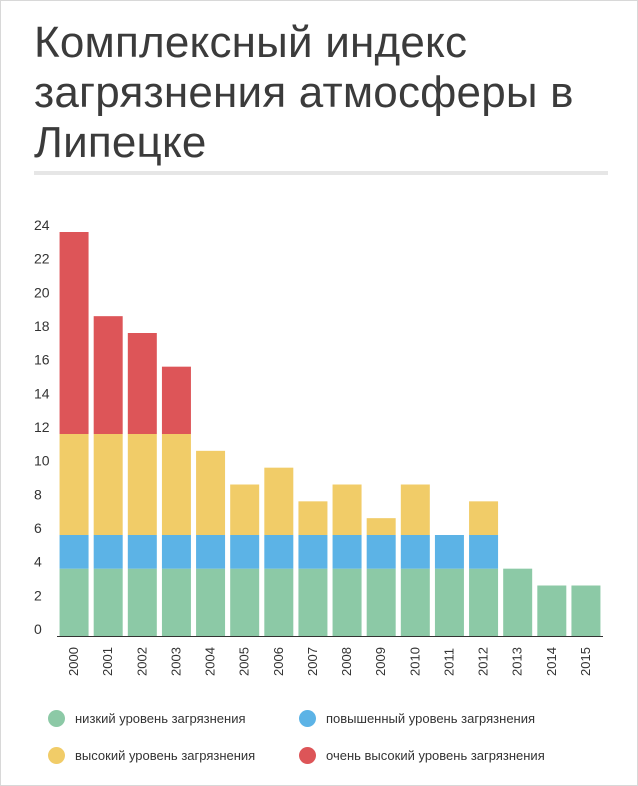 The image size is (638, 786). Describe the element at coordinates (244, 661) in the screenshot. I see `x-tick-label: 2005` at that location.